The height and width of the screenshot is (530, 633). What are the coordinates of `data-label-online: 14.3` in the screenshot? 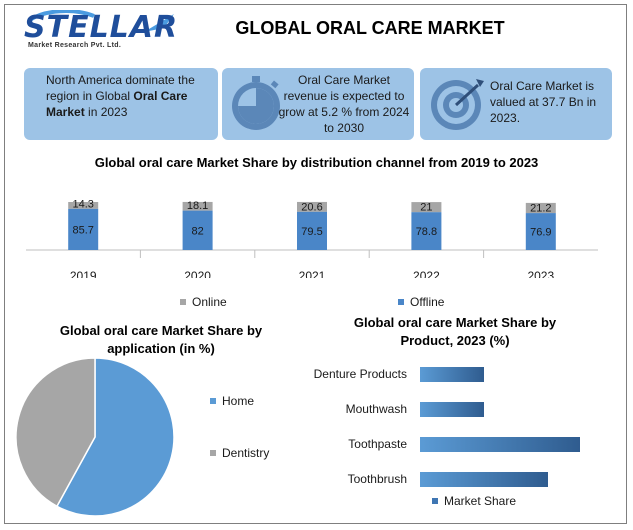 It's located at (82, 204).